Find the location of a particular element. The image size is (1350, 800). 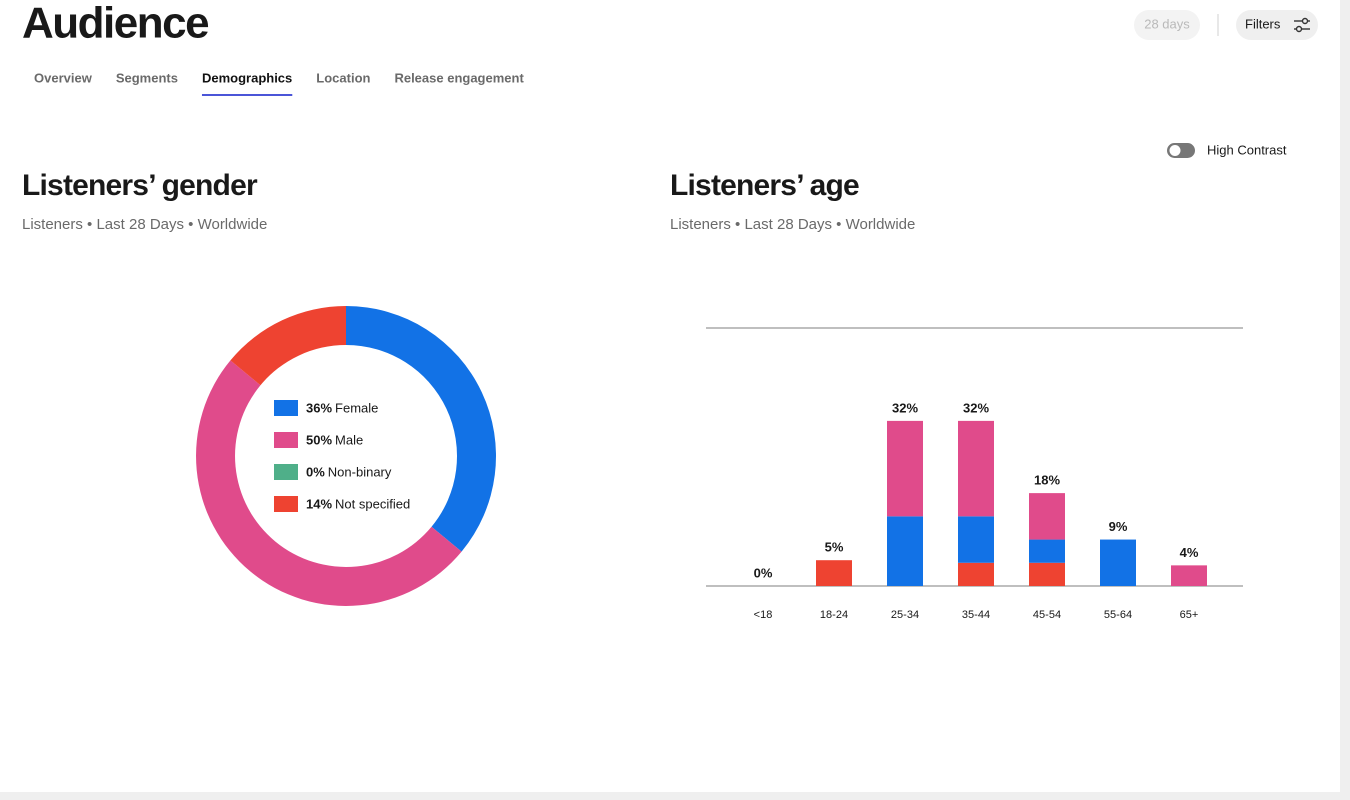

x-tick-label: <18 is located at coordinates (763, 615).